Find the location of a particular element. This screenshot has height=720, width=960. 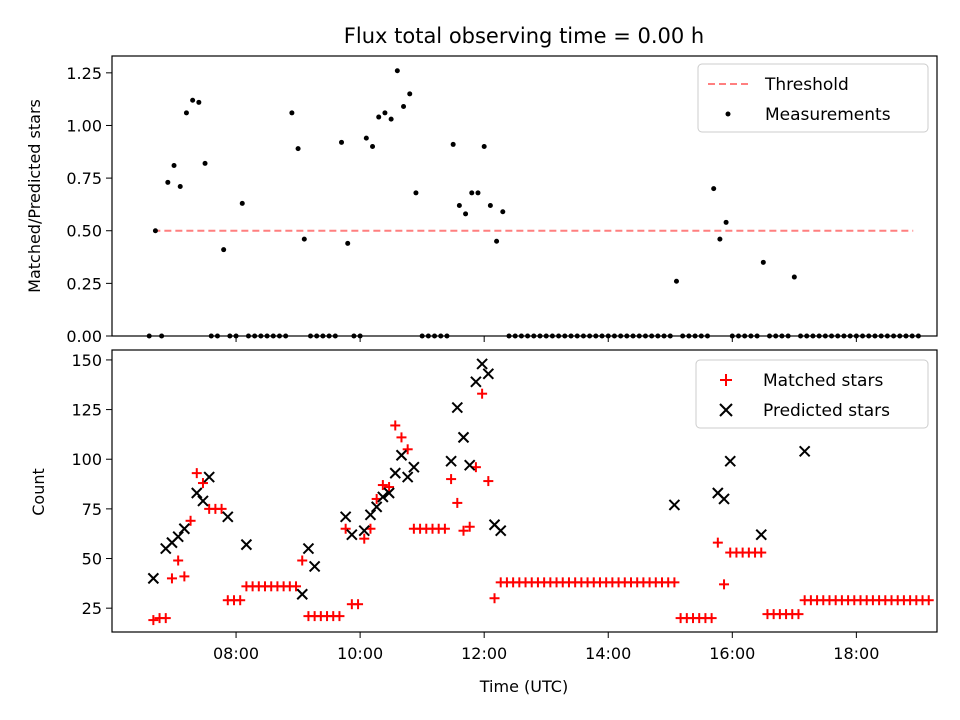

top-y-tick-label: 1.00 is located at coordinates (84, 125).